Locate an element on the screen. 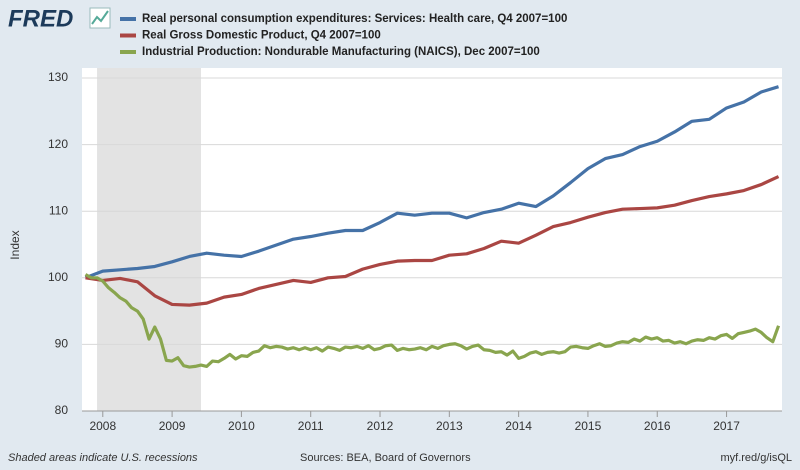 This screenshot has width=800, height=470. x-tick-label: 2009 is located at coordinates (172, 426).